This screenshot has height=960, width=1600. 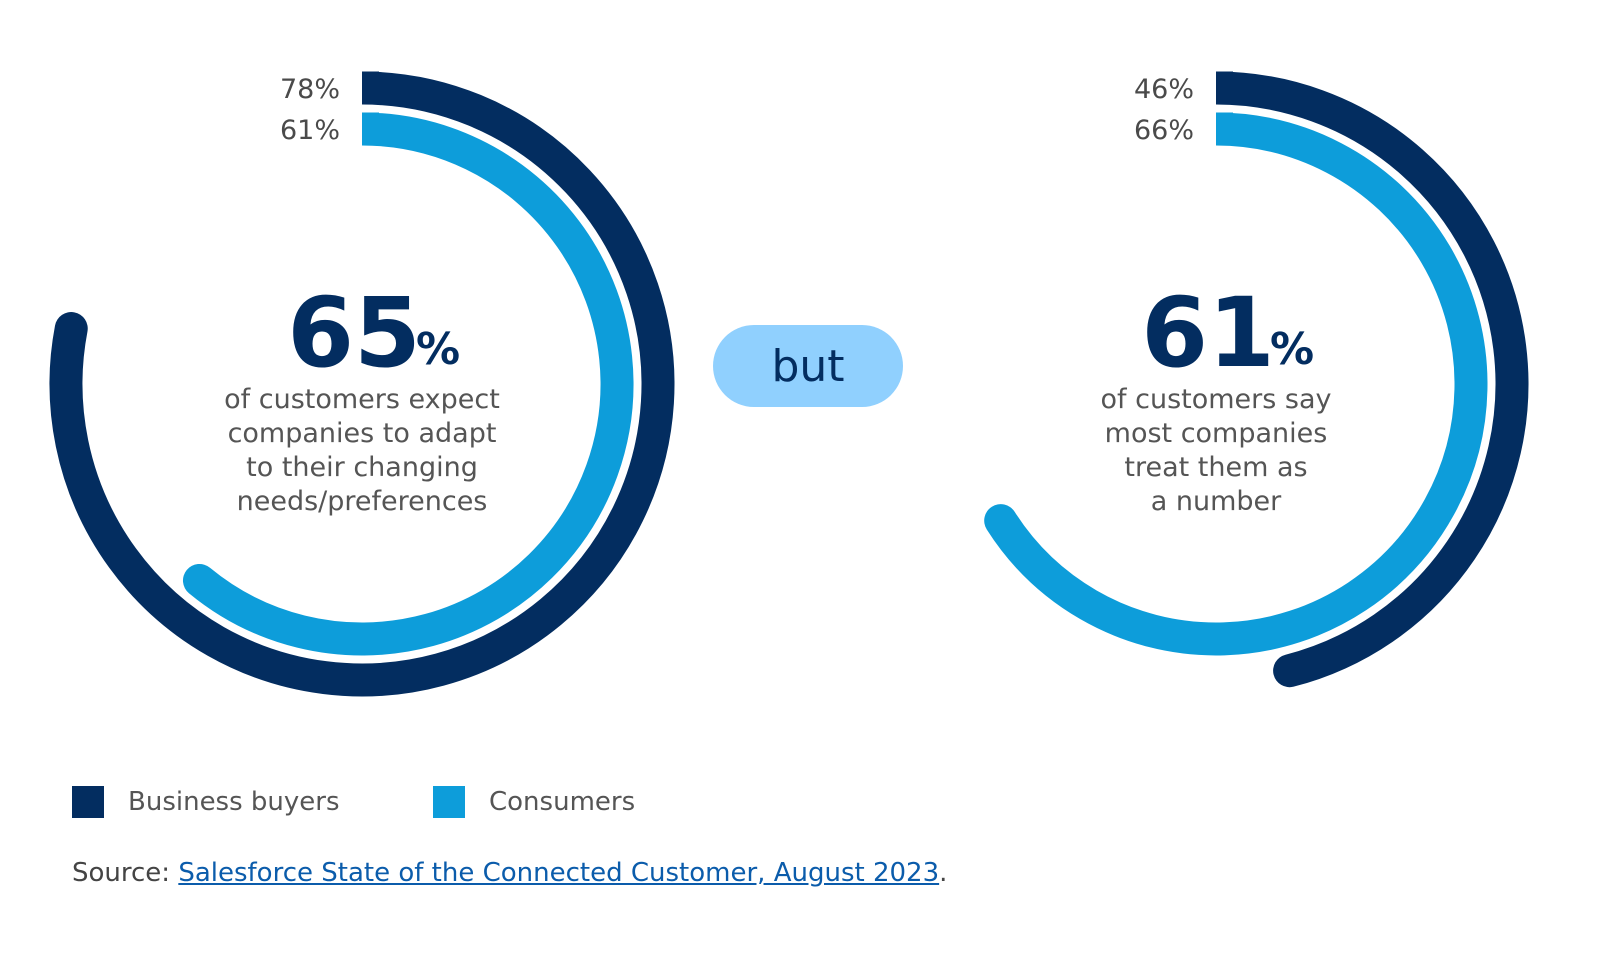 What do you see at coordinates (1364, 379) in the screenshot?
I see `right-arc-business-buyers` at bounding box center [1364, 379].